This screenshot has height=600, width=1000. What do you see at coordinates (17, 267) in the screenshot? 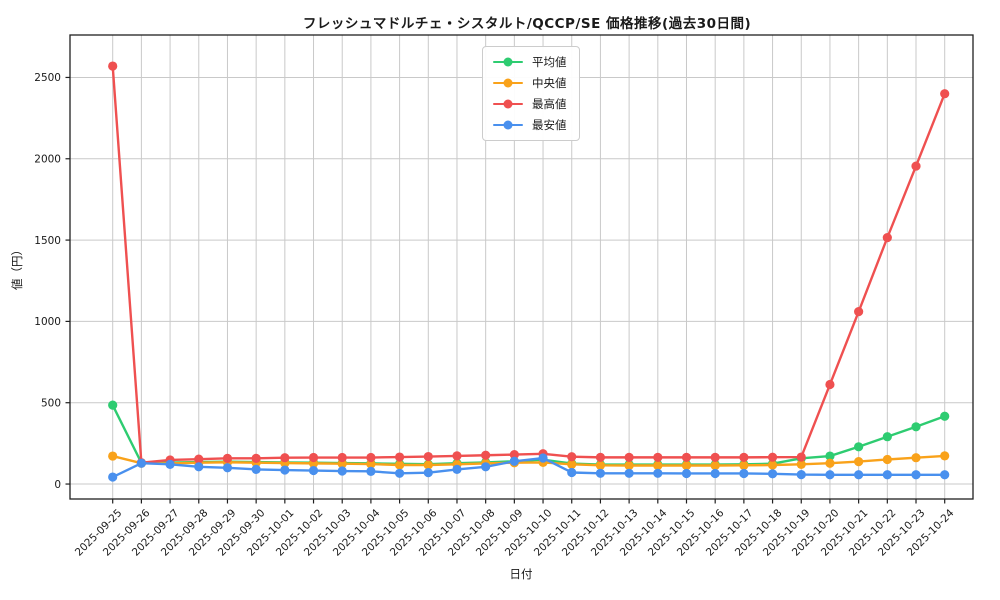
I see `y-axis-label: 値（円）` at bounding box center [17, 267].